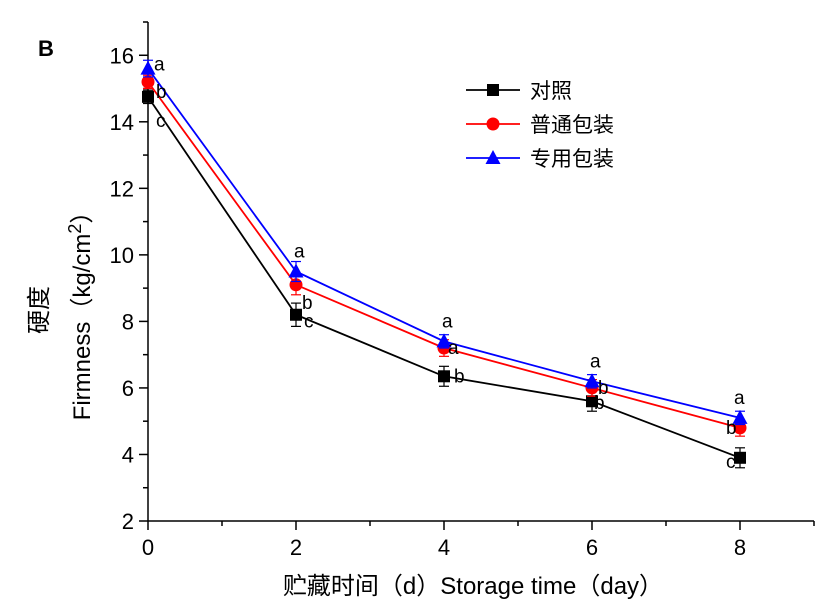  I want to click on x-tick-label: 2, so click(296, 547).